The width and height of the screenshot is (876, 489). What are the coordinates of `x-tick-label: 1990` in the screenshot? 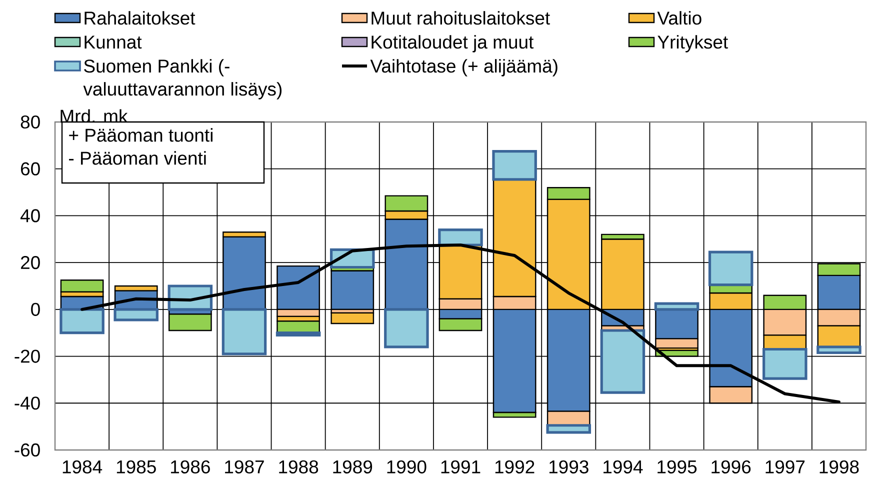 It's located at (406, 467).